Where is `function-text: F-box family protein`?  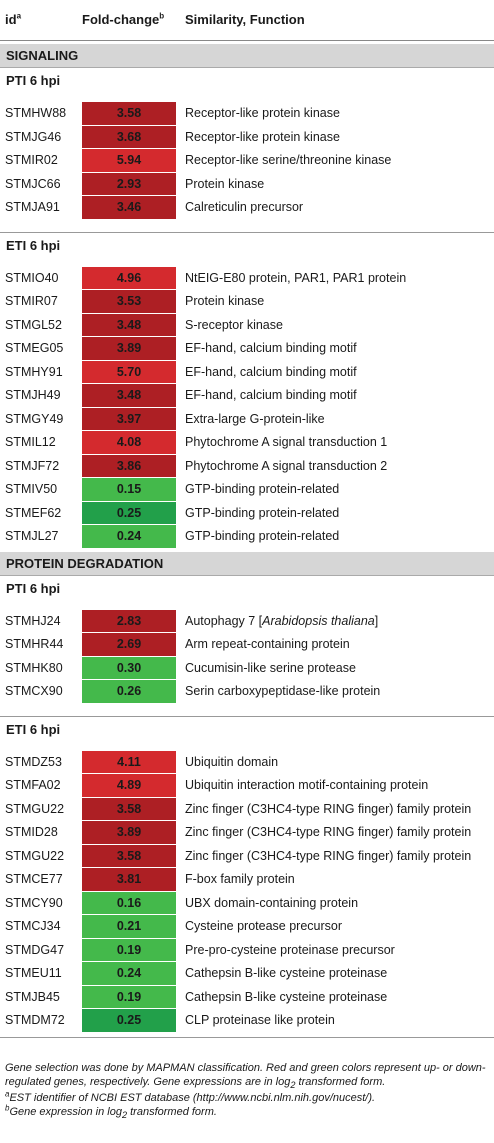 function-text: F-box family protein is located at coordinates (240, 879).